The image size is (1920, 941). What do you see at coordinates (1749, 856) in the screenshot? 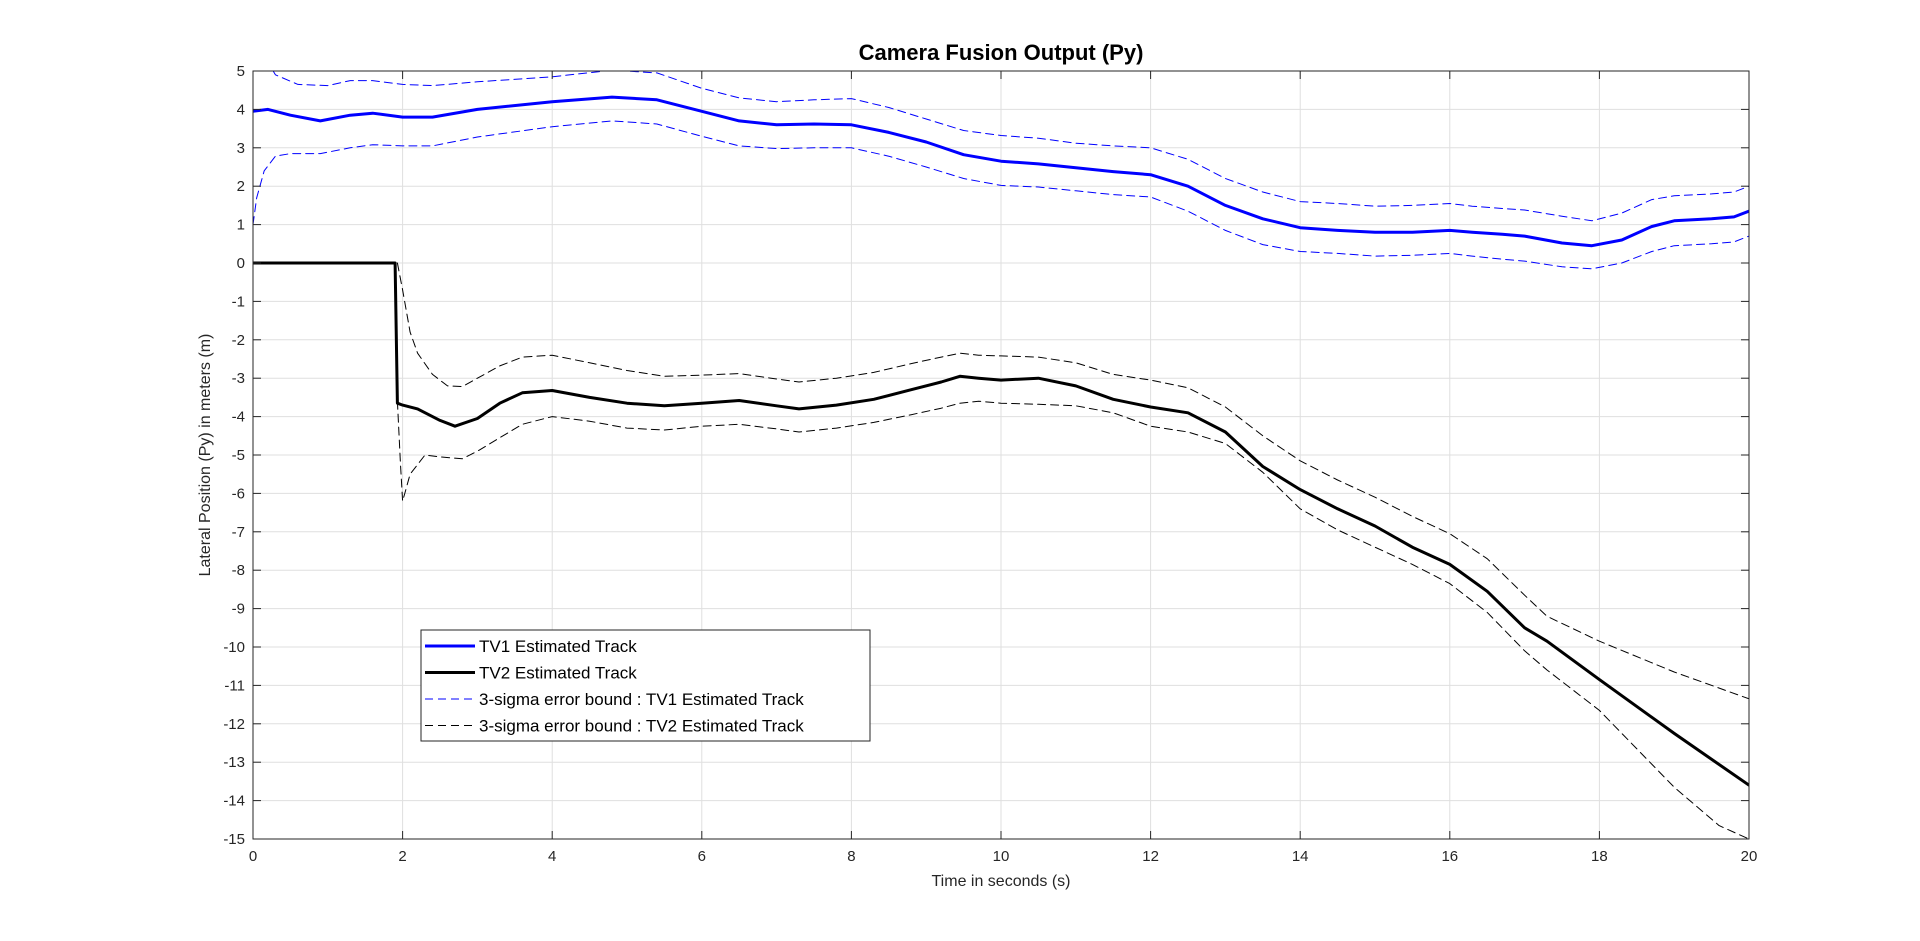
I see `x-tick-label: 20` at bounding box center [1749, 856].